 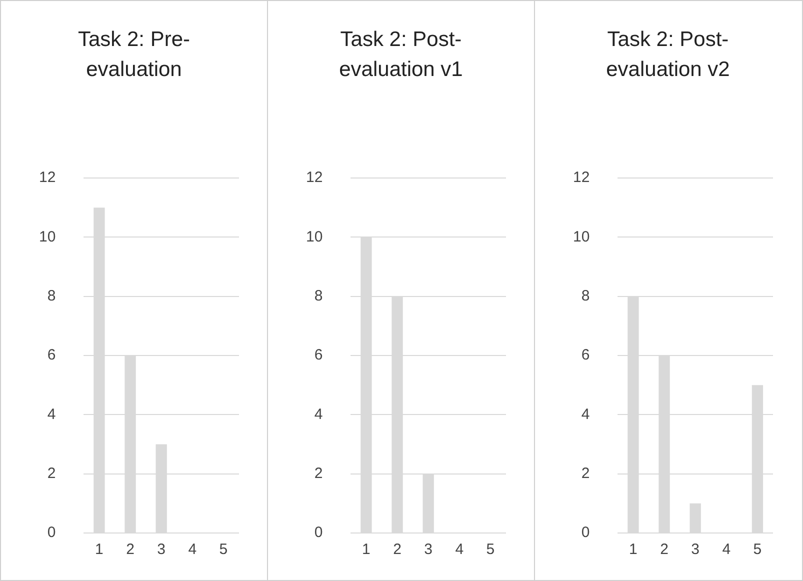 I want to click on chart-title: Task 2: Post-evaluation v2, so click(x=668, y=55).